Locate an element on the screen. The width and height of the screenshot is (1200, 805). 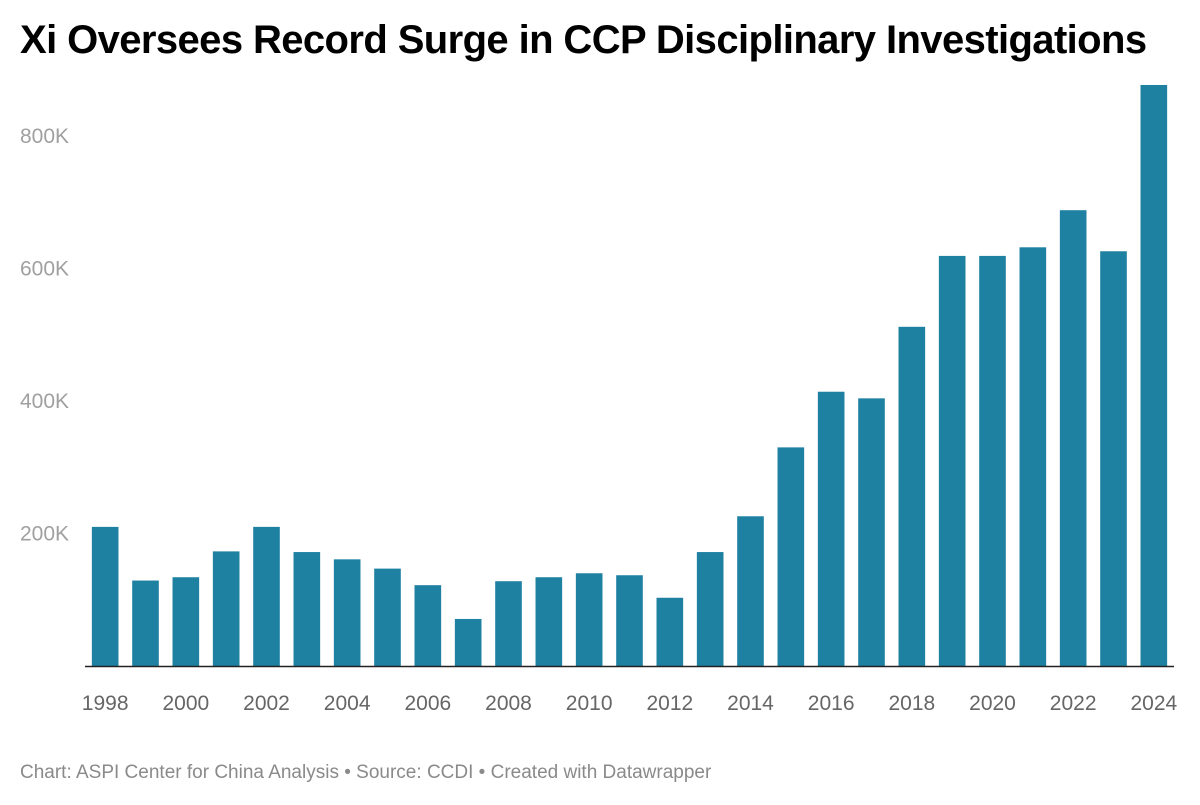
bar-2003 is located at coordinates (307, 609).